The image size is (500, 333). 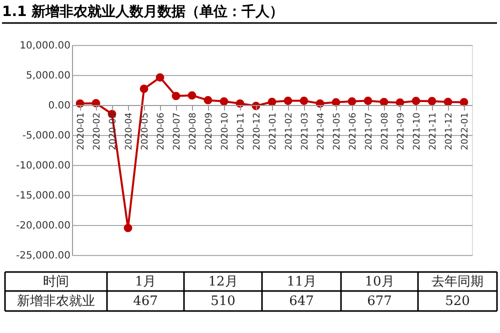 What do you see at coordinates (129, 131) in the screenshot?
I see `x-tick-label: 2020-04` at bounding box center [129, 131].